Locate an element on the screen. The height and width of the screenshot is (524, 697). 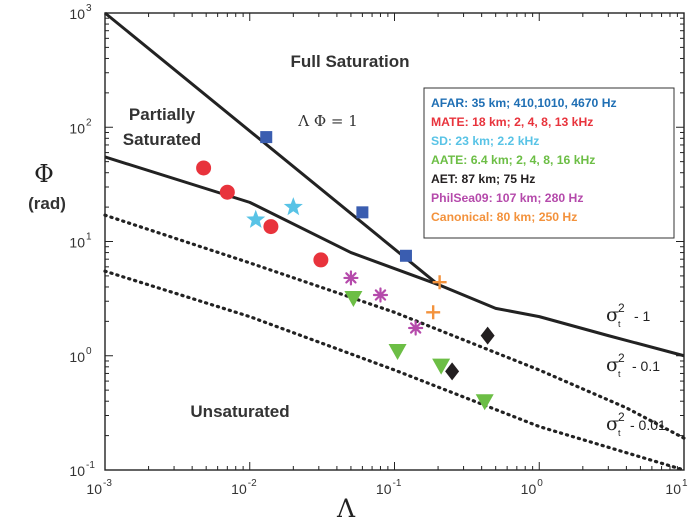
series-afar is located at coordinates (336, 196).